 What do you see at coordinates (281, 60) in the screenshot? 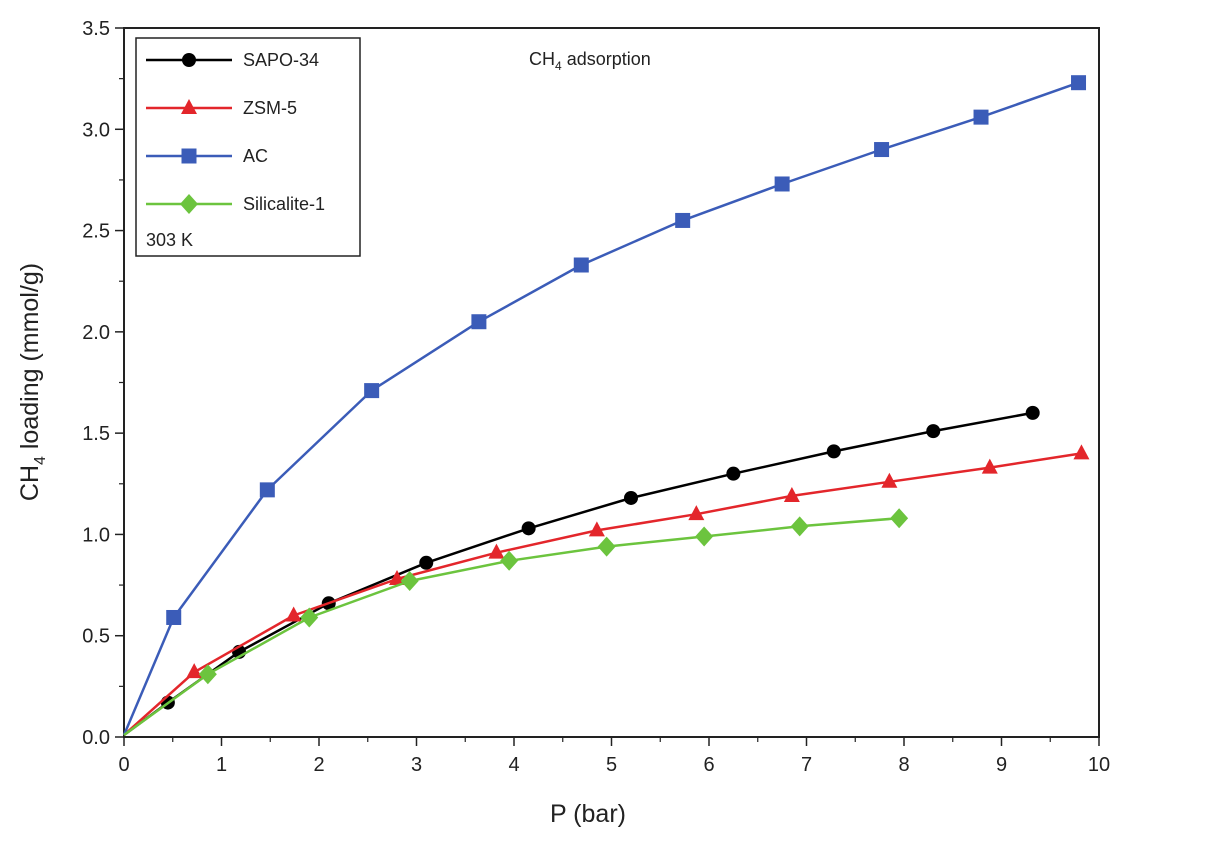
I see `legend-label: SAPO-34` at bounding box center [281, 60].